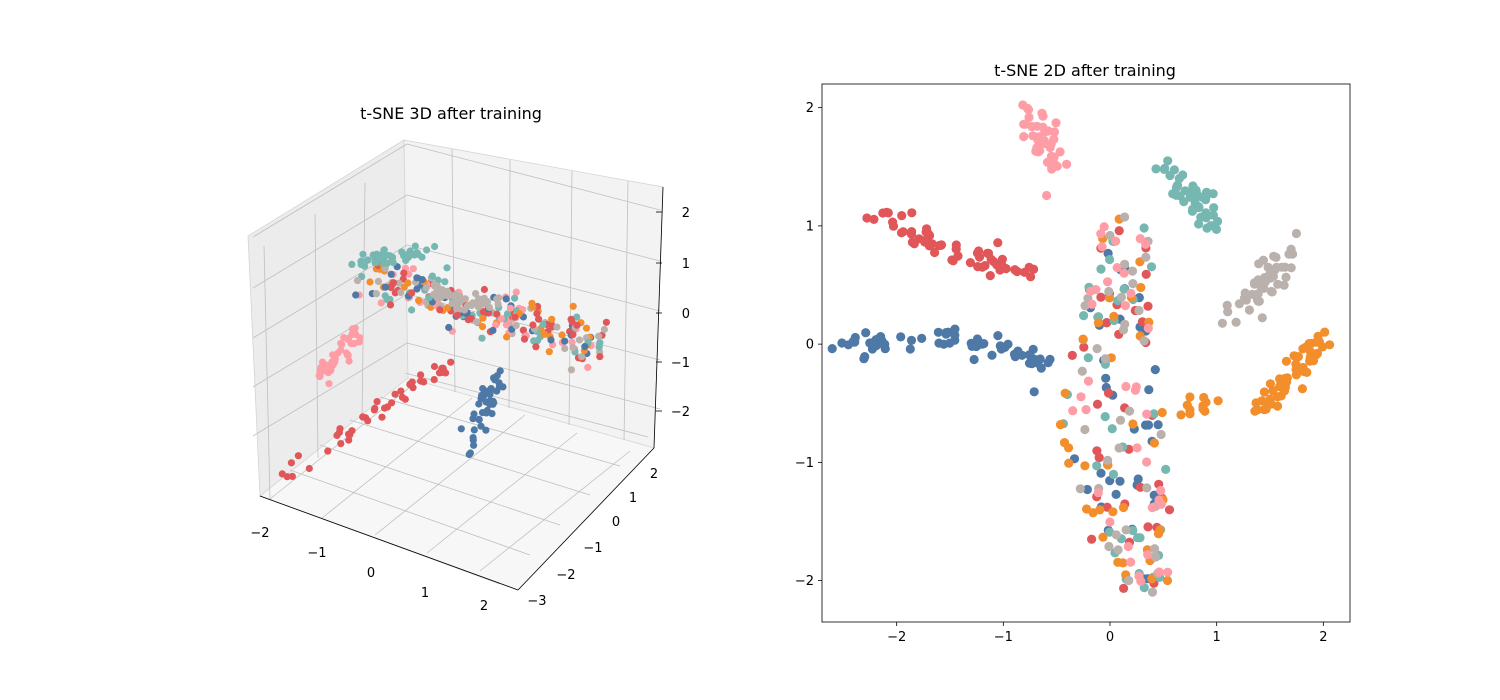 The image size is (1500, 700). What do you see at coordinates (1217, 637) in the screenshot?
I see `x-tick-label: 1` at bounding box center [1217, 637].